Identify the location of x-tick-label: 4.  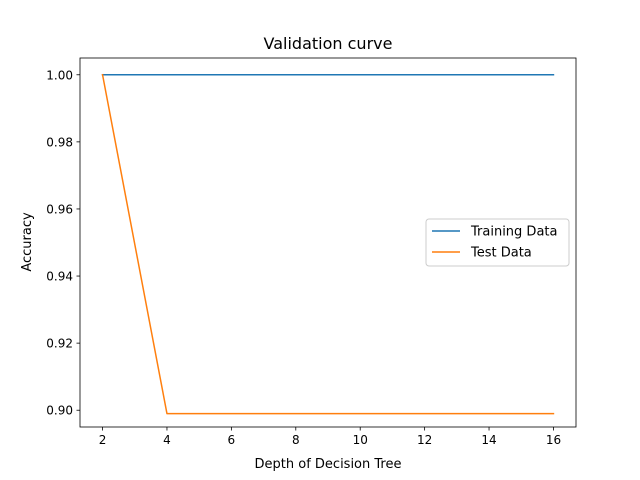
(167, 440).